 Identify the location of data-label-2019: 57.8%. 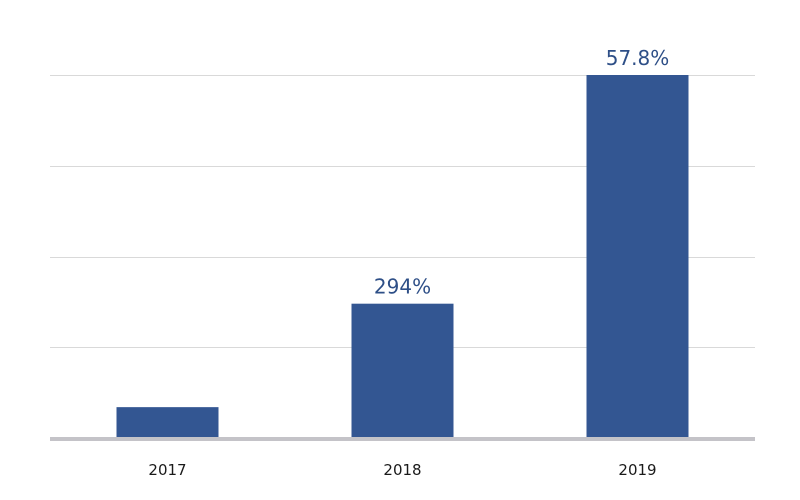
(638, 58).